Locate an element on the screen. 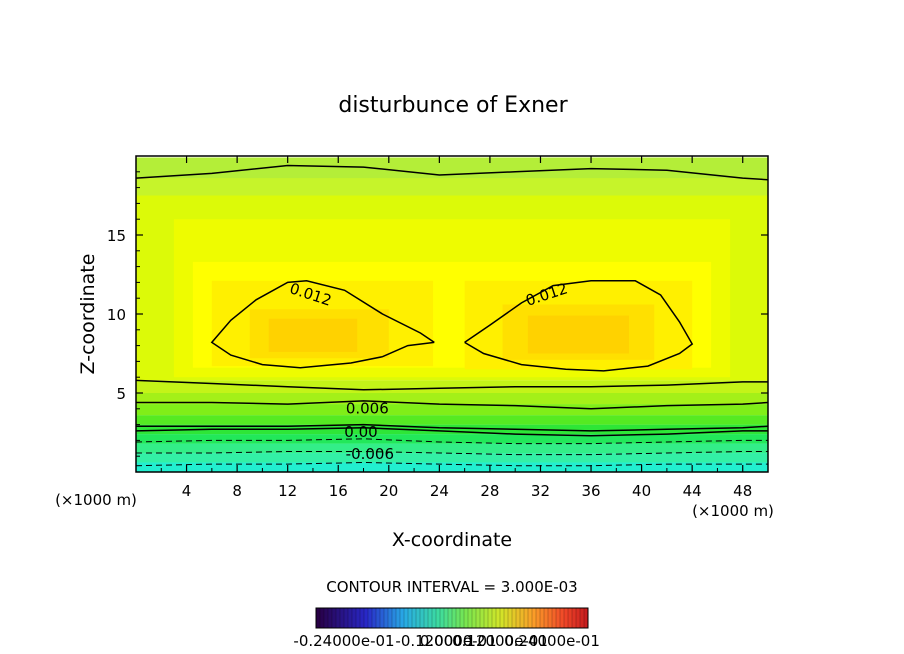 The width and height of the screenshot is (904, 654). colorbar-overlap-label-2: 0.0000 is located at coordinates (446, 641).